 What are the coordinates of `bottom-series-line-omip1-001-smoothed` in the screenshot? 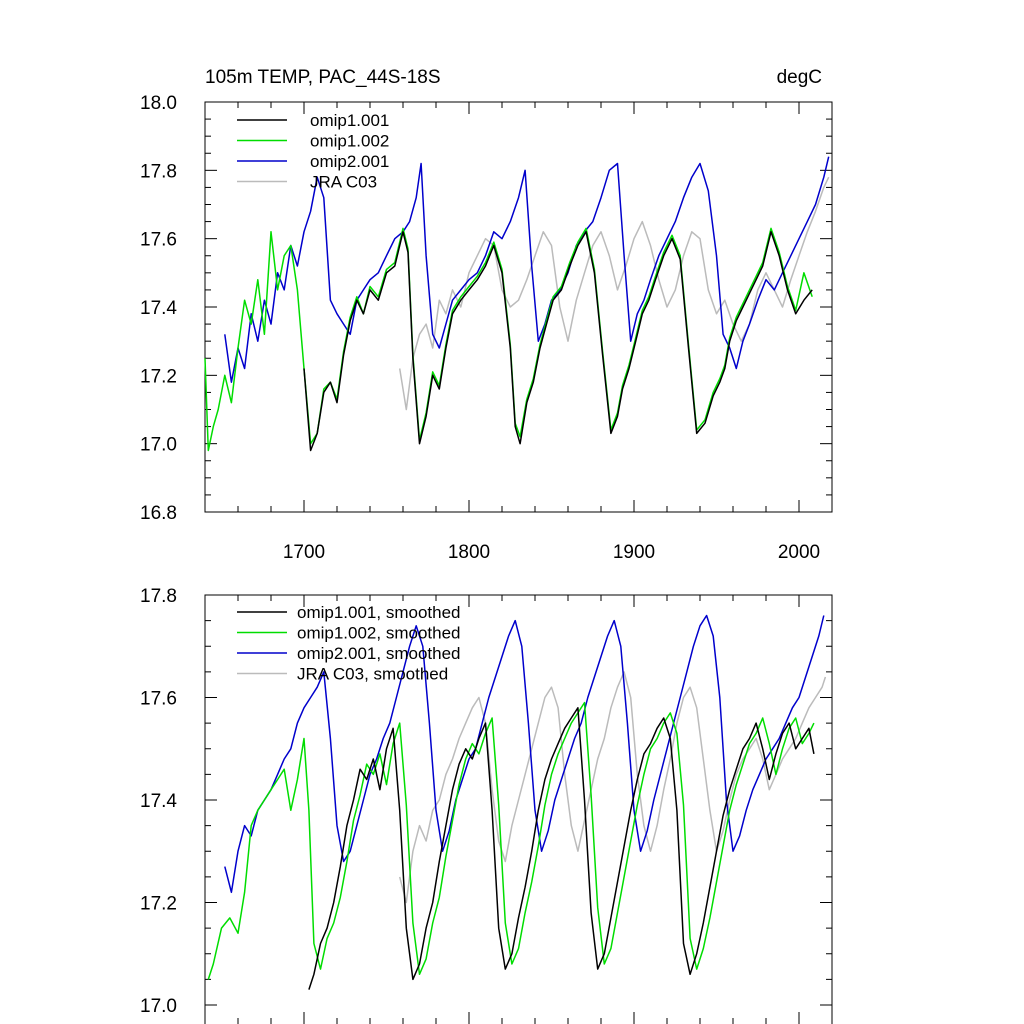 It's located at (561, 848).